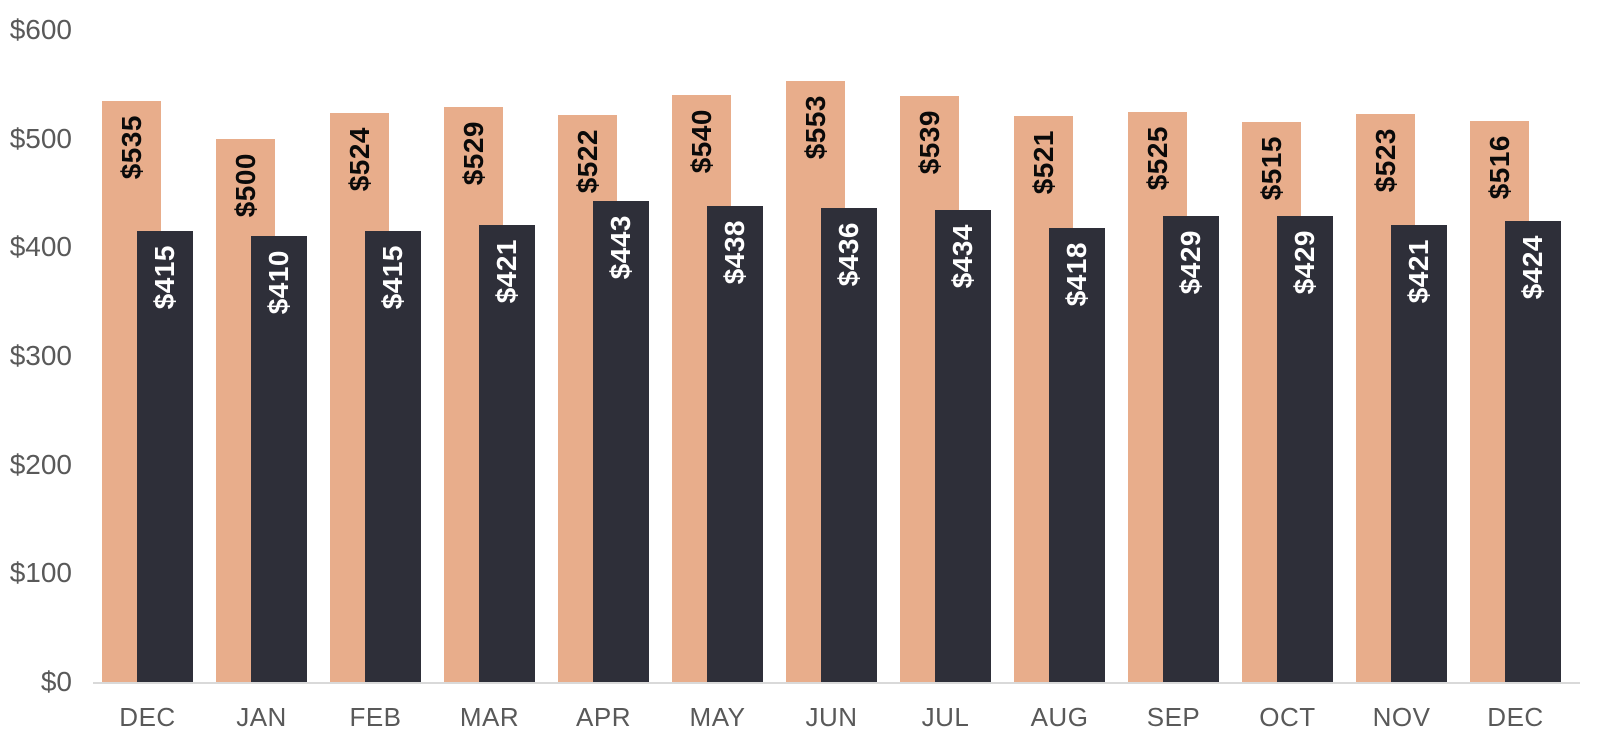  Describe the element at coordinates (1401, 717) in the screenshot. I see `x-category-label: NOV` at that location.